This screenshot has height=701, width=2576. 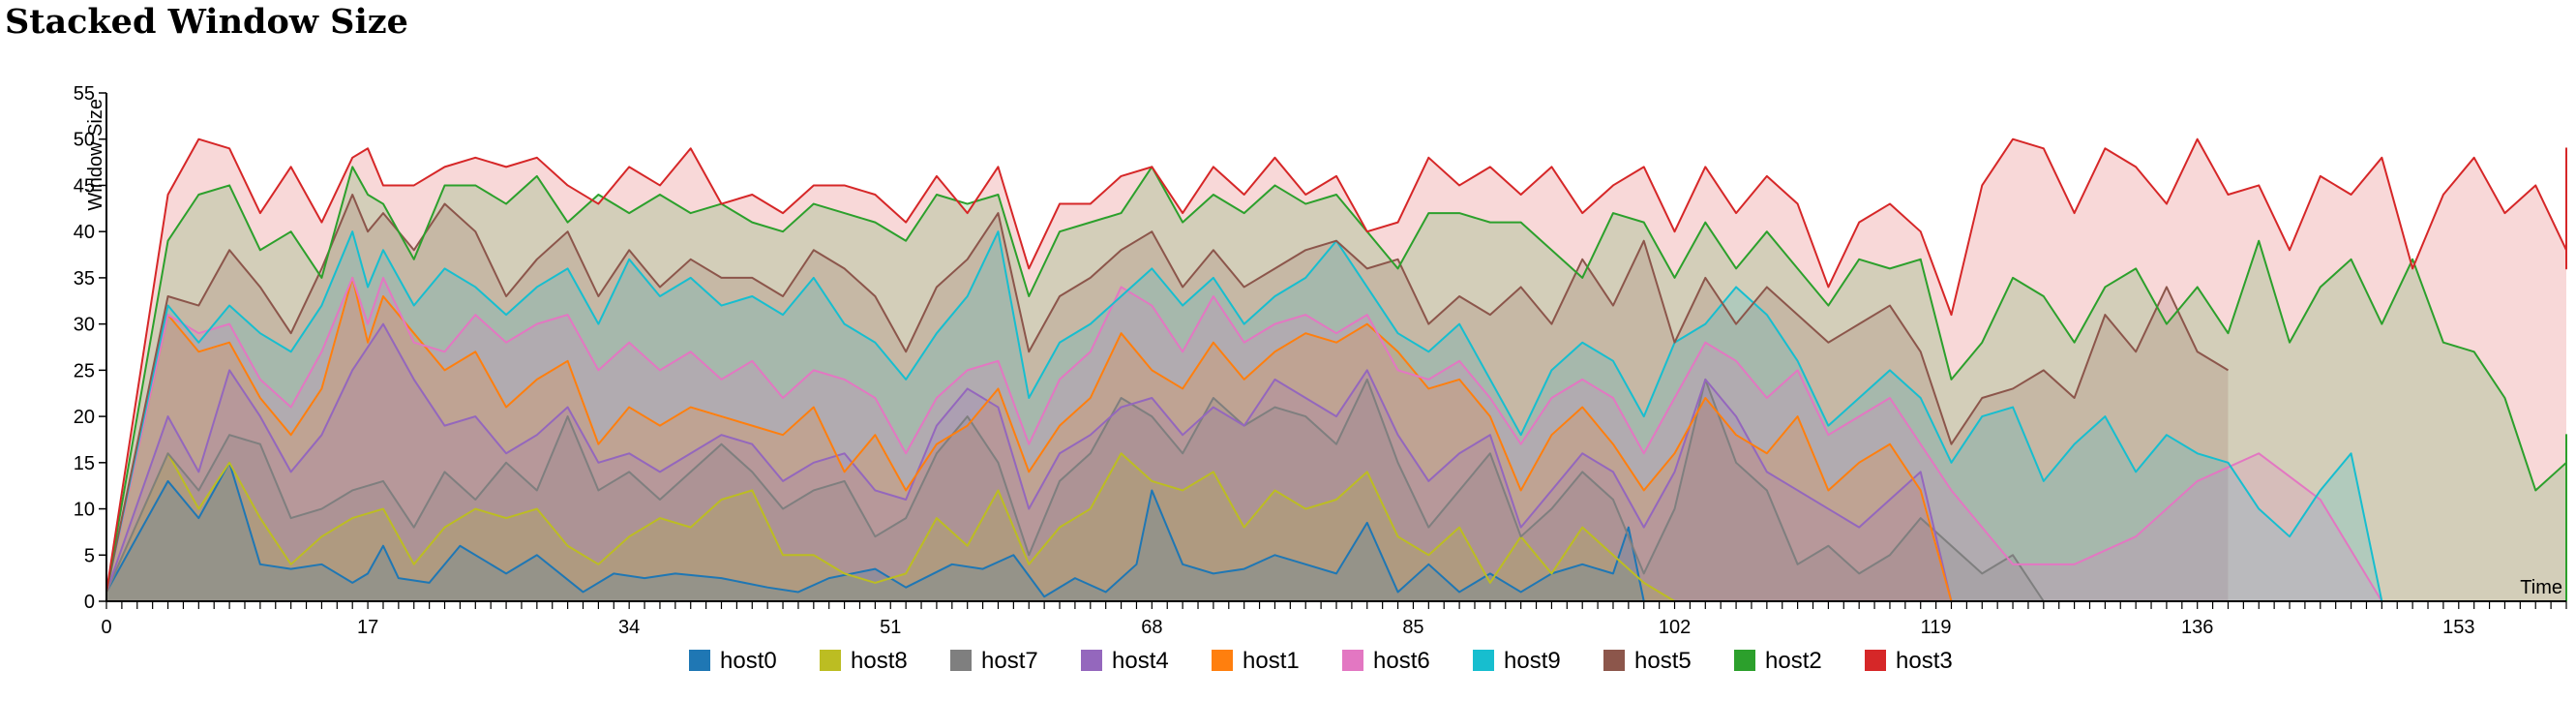 I want to click on x-tick-label: 68, so click(x=1151, y=627).